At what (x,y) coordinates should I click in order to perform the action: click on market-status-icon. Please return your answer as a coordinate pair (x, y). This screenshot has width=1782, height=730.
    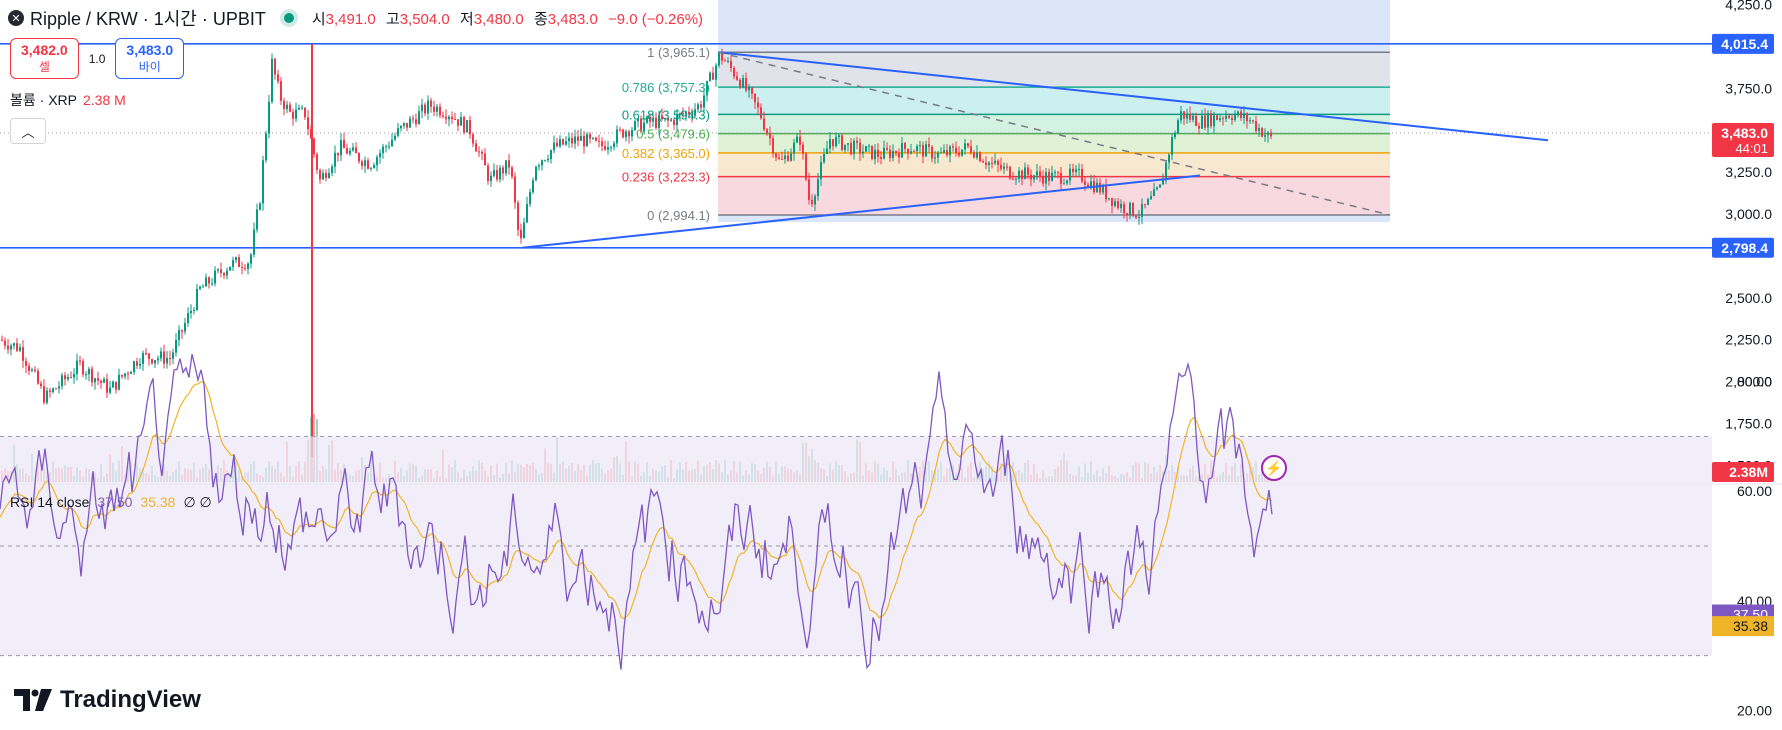
    Looking at the image, I should click on (288, 18).